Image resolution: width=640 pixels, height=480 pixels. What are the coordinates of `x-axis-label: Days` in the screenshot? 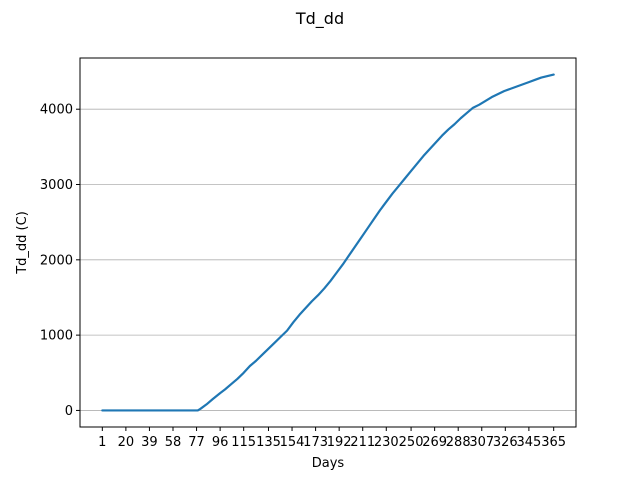 It's located at (328, 463).